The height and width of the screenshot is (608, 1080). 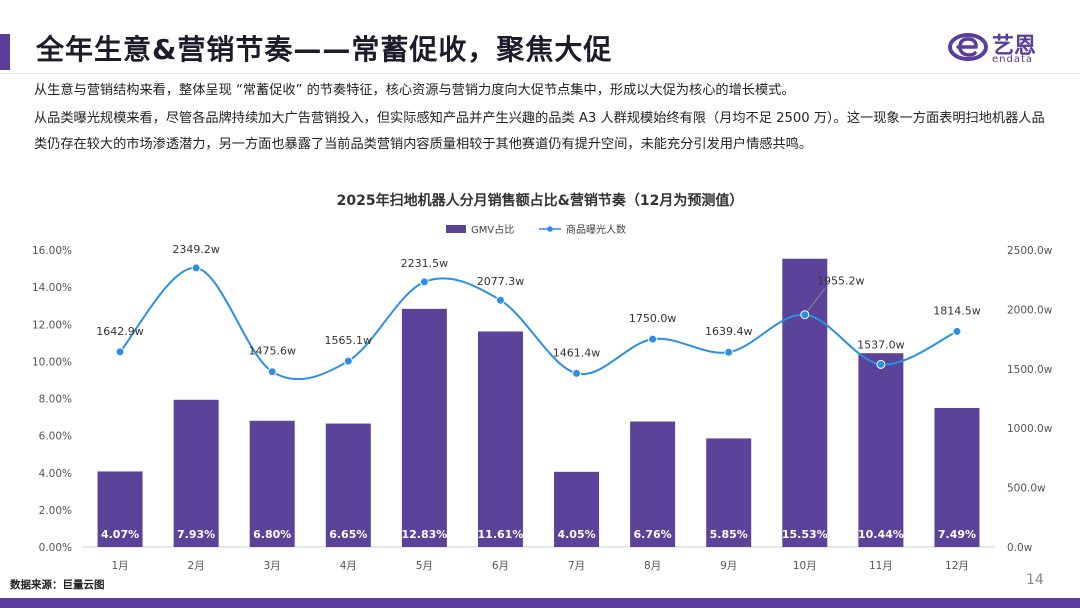 What do you see at coordinates (55, 548) in the screenshot?
I see `y-left-tick-label: 0.00%` at bounding box center [55, 548].